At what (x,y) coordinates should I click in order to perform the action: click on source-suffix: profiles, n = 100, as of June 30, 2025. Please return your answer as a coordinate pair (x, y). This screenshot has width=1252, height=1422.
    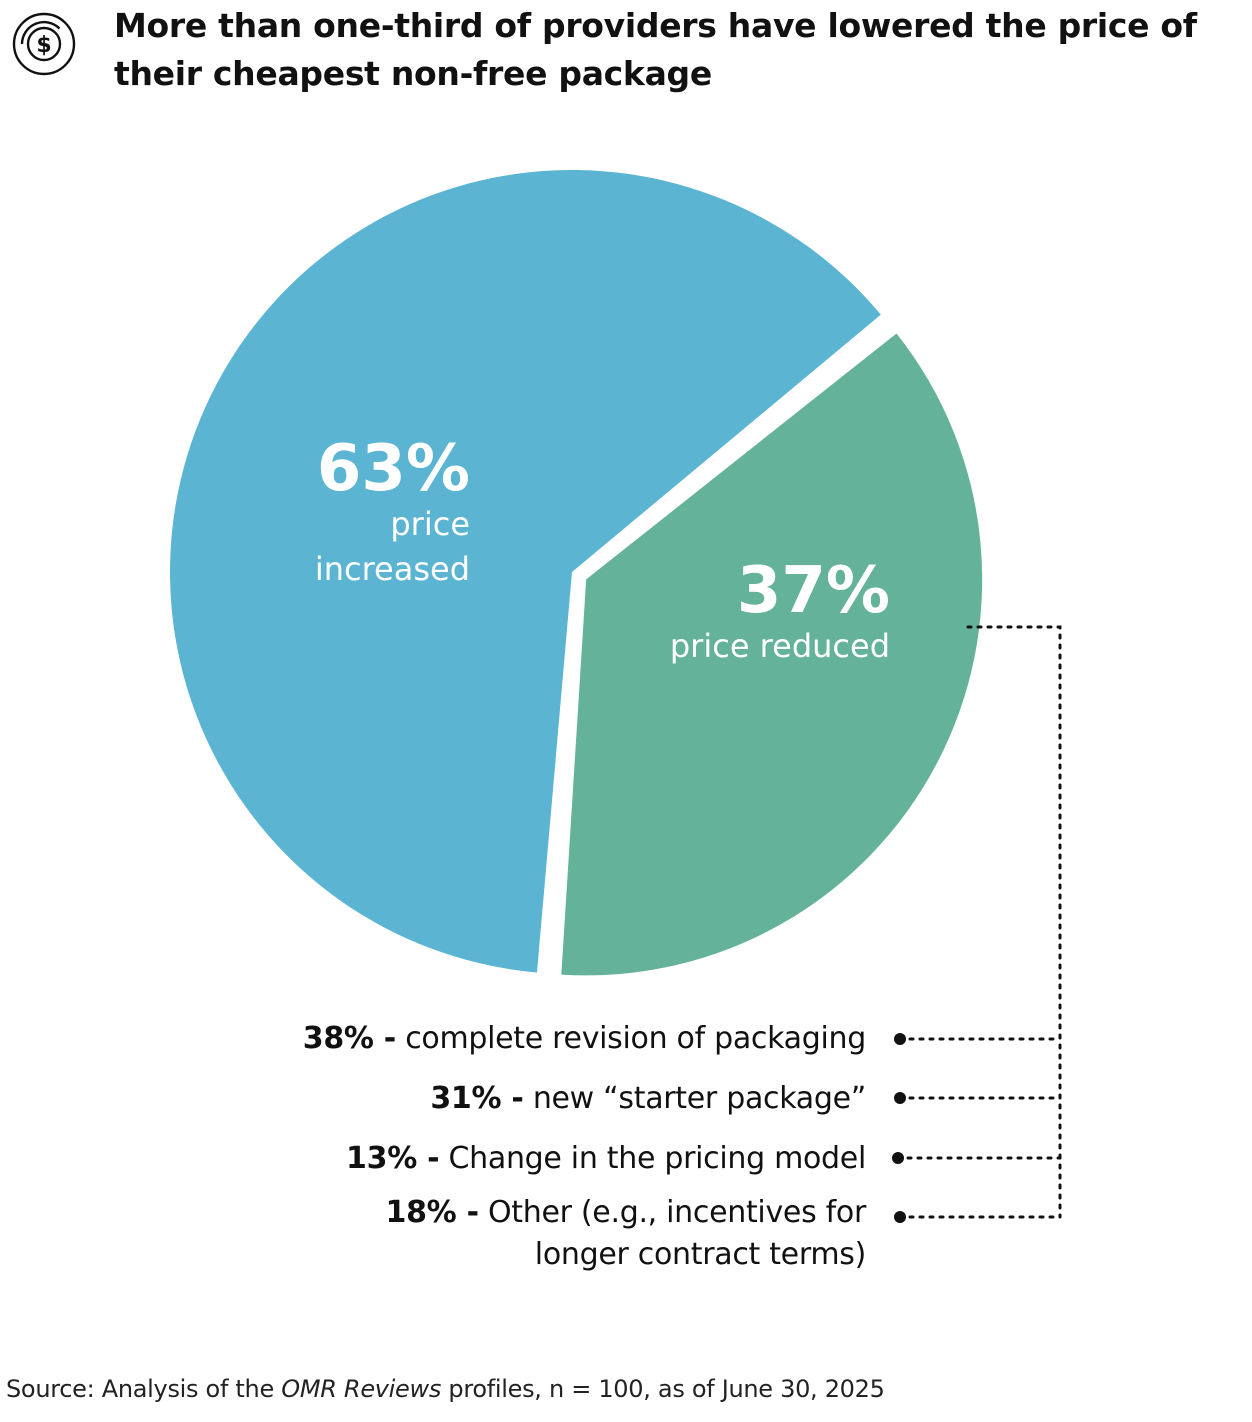
    Looking at the image, I should click on (663, 1389).